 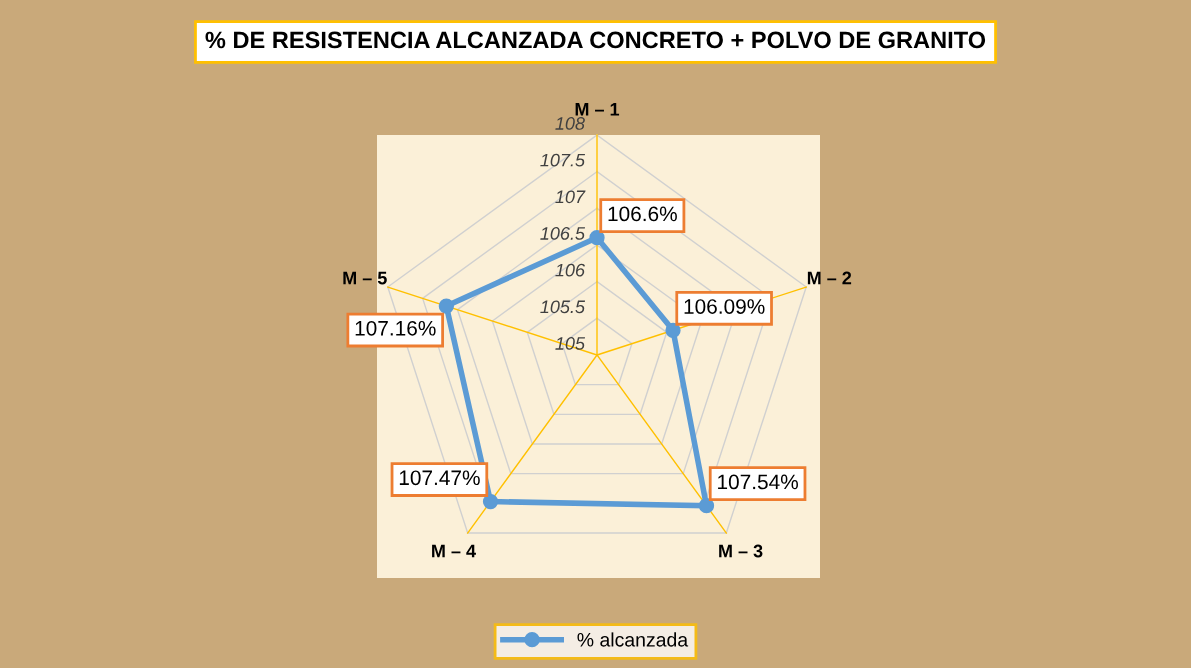 What do you see at coordinates (570, 270) in the screenshot?
I see `y-tick-label: 106` at bounding box center [570, 270].